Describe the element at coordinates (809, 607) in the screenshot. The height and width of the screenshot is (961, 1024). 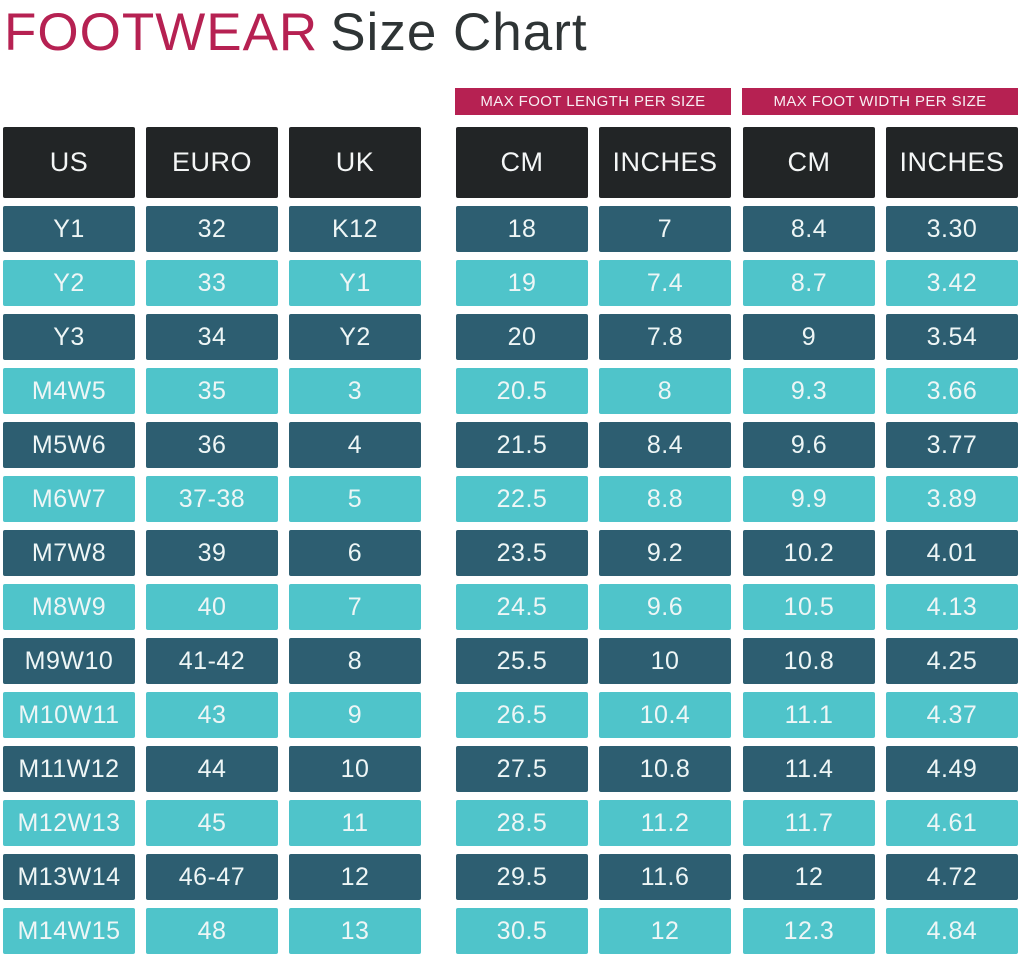
I see `table-cell: 10.5` at that location.